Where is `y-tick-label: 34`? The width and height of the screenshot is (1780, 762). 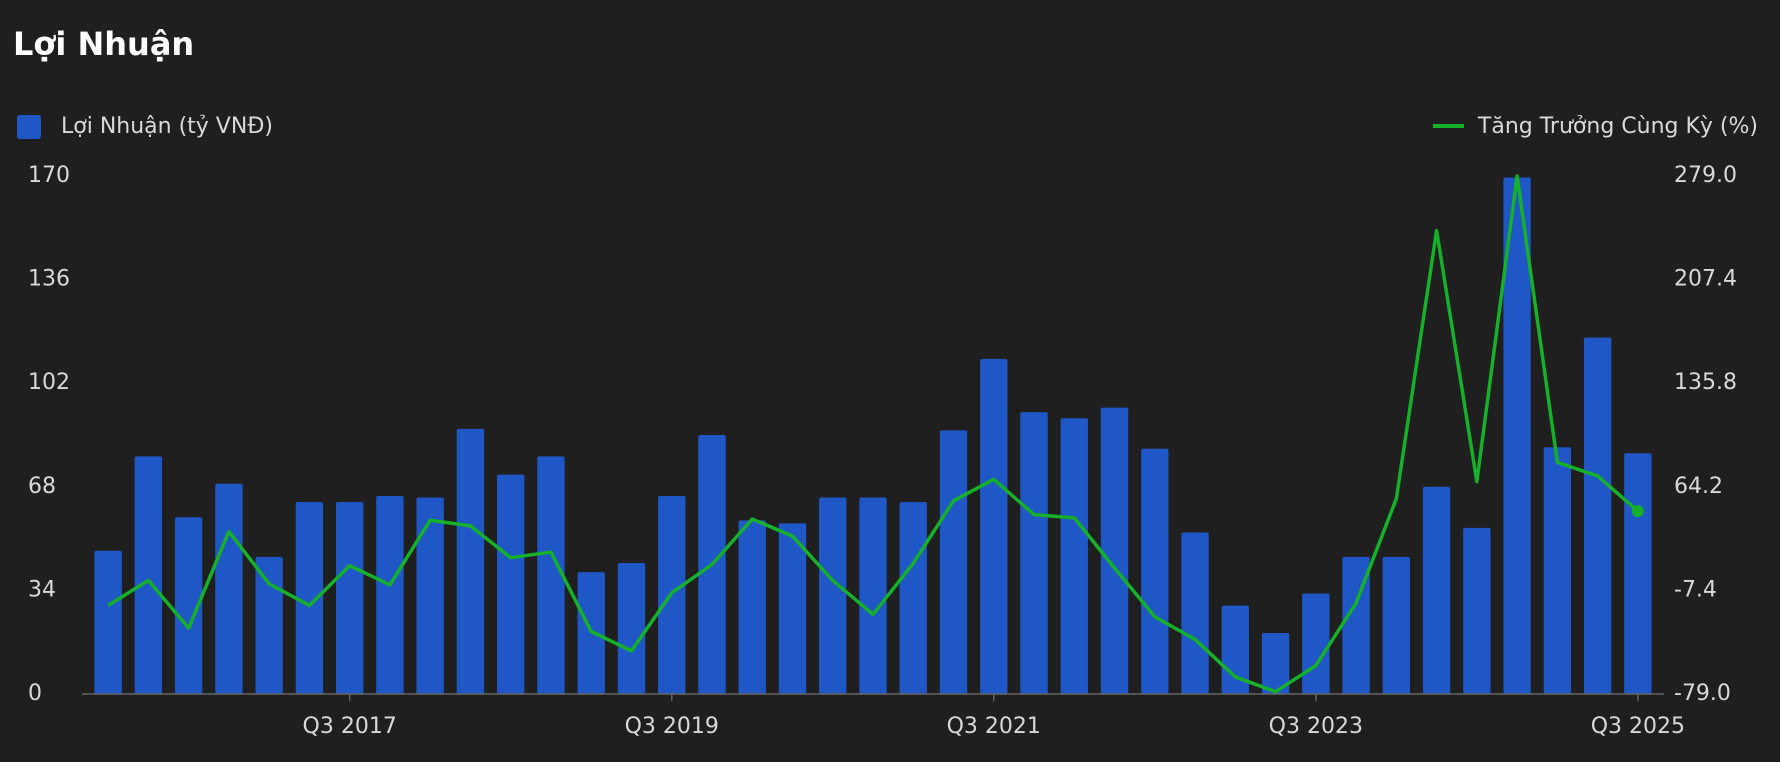 y-tick-label: 34 is located at coordinates (42, 589).